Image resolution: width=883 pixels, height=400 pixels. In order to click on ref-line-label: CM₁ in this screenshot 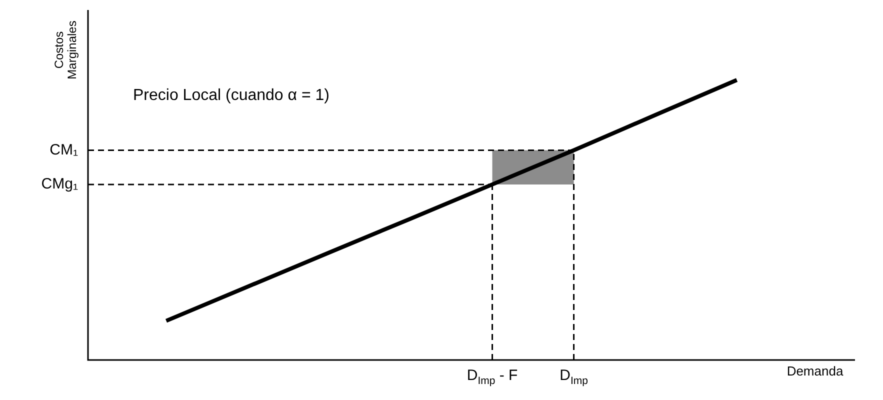, I will do `click(64, 149)`.